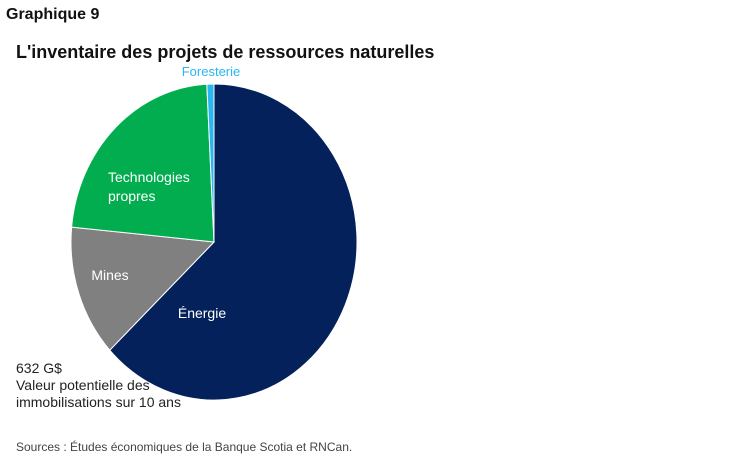  What do you see at coordinates (202, 313) in the screenshot?
I see `slice-label-energie: Énergie` at bounding box center [202, 313].